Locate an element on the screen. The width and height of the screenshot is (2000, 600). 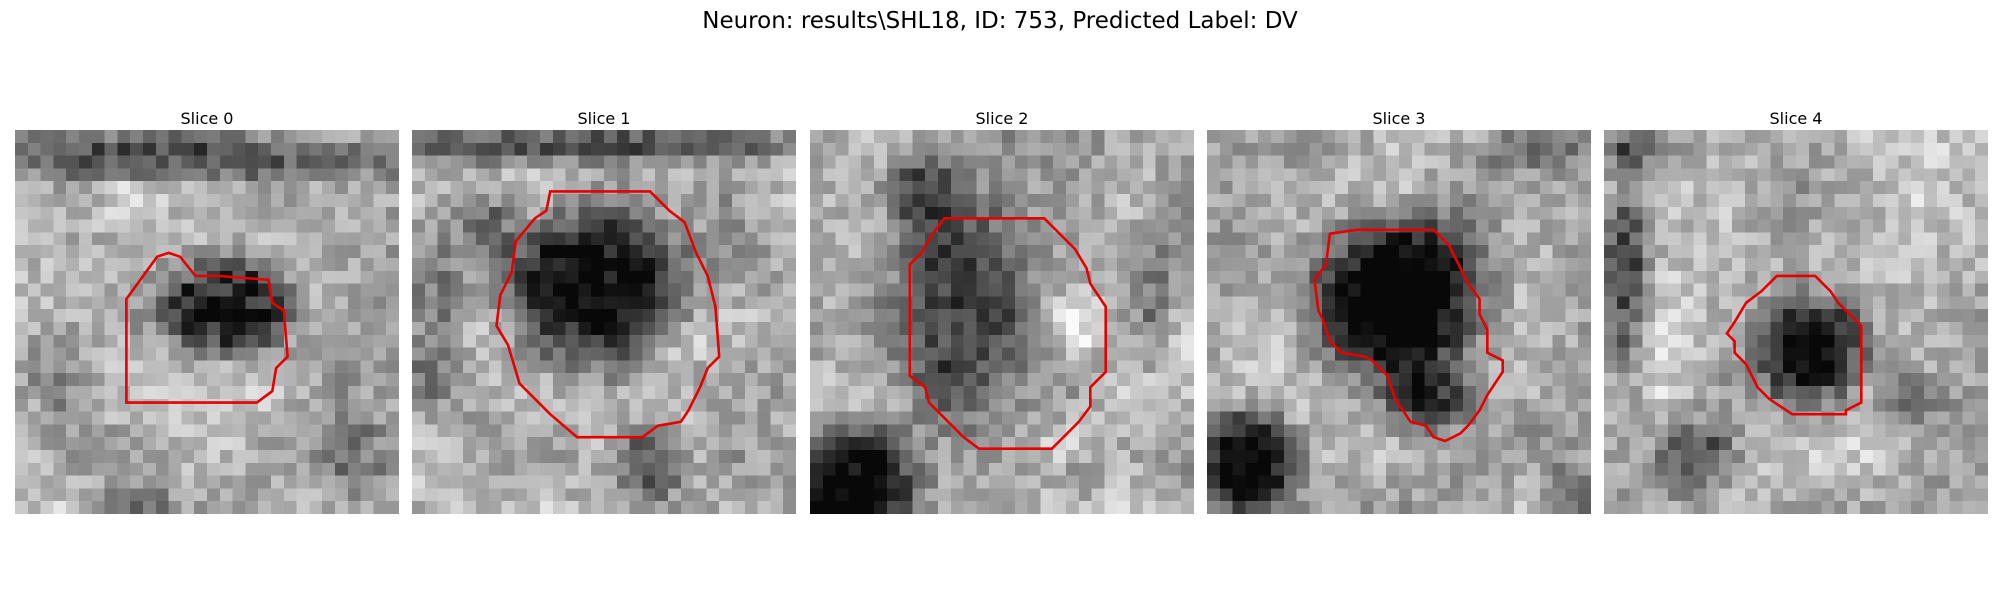
slice-panel-0: Slice 0 is located at coordinates (207, 311).